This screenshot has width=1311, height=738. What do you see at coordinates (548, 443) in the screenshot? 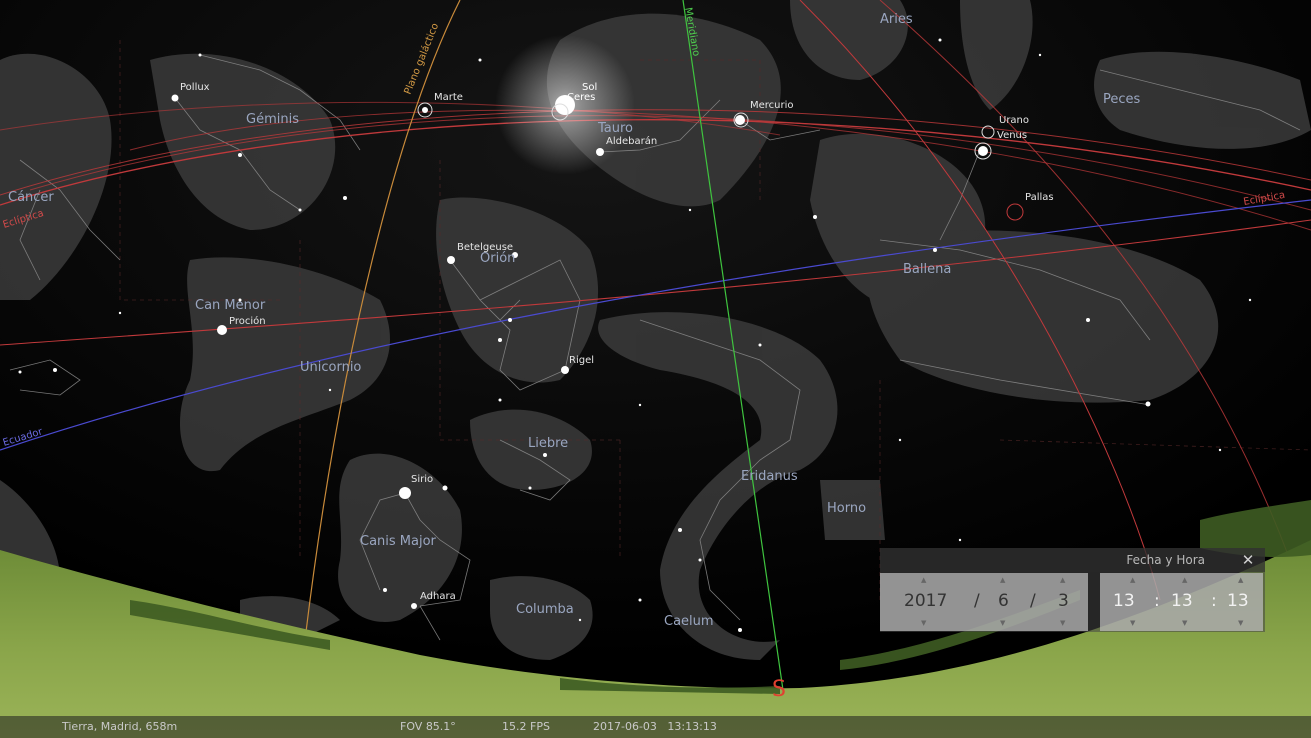
I see `label-liebre: Liebre` at bounding box center [548, 443].